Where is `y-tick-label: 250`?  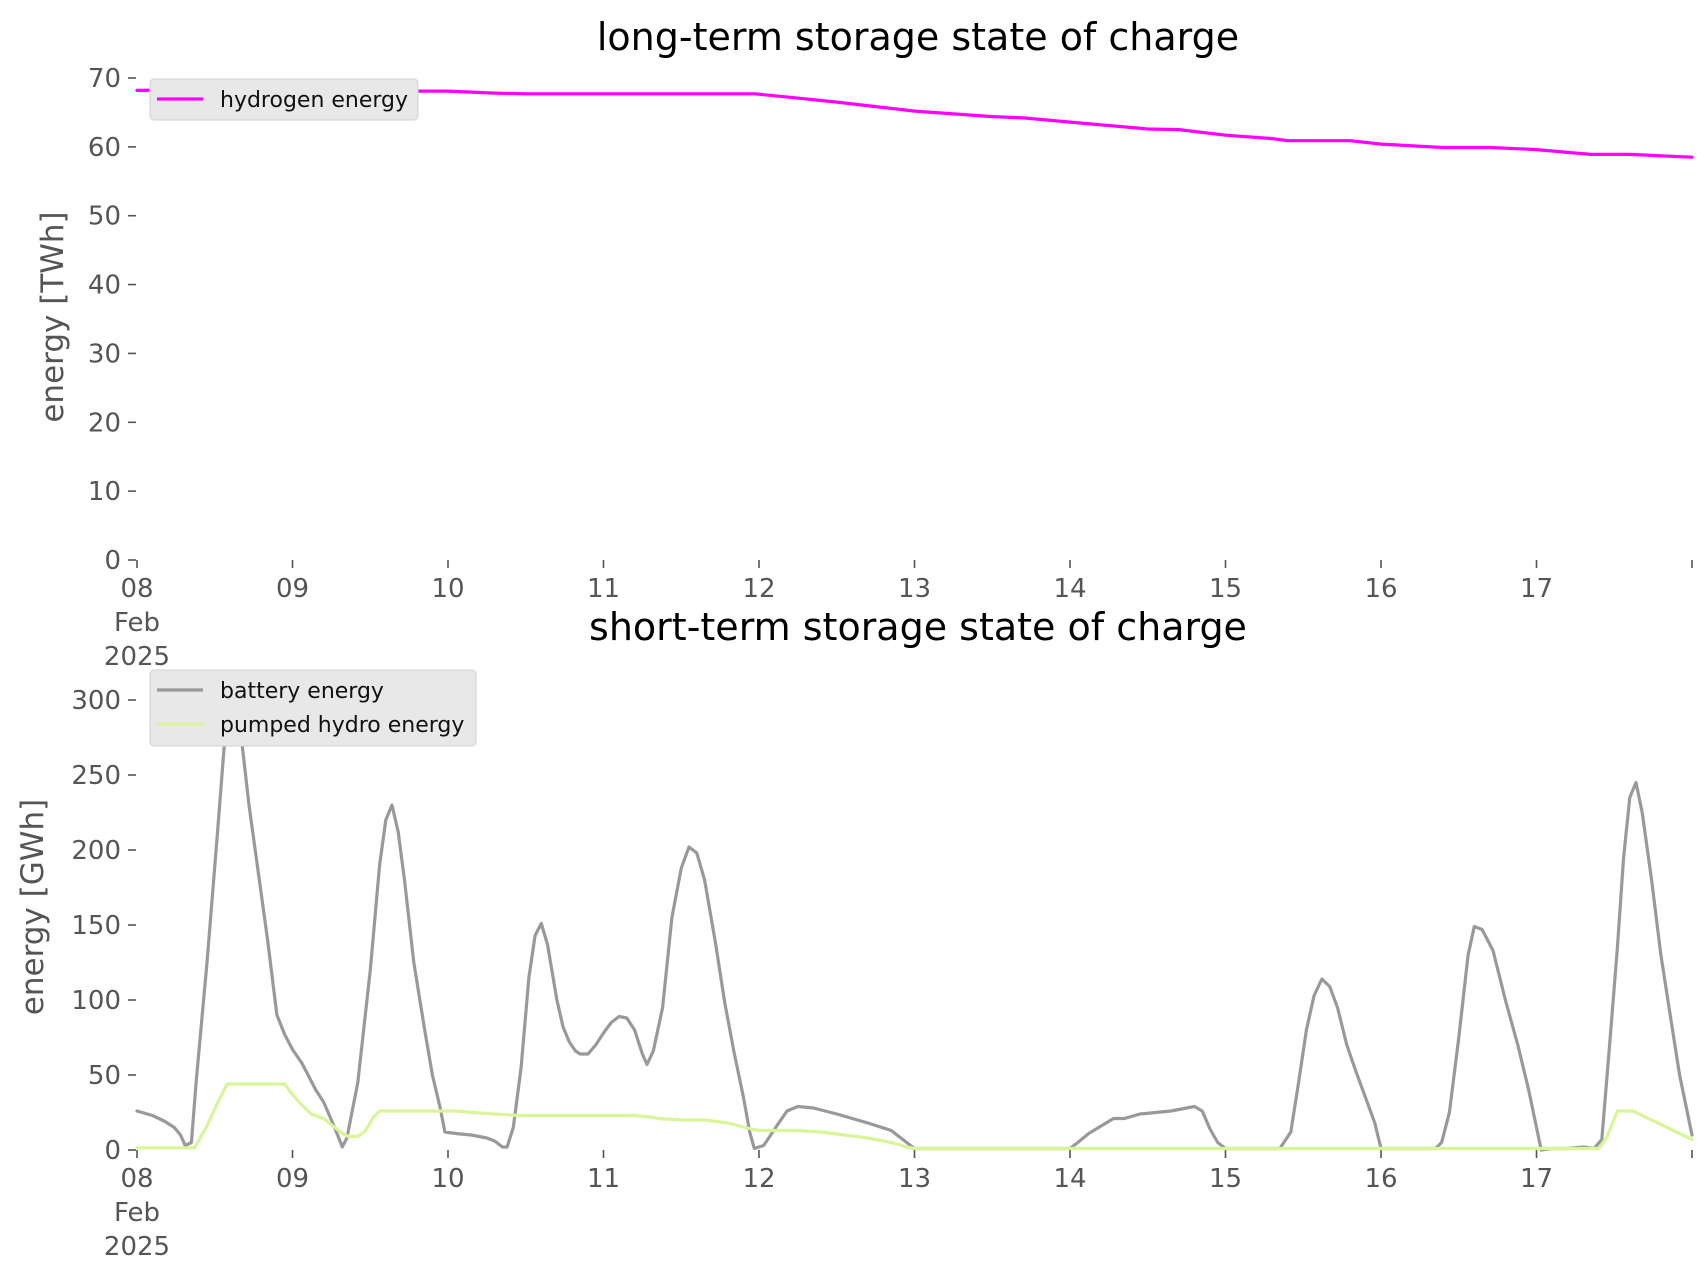
y-tick-label: 250 is located at coordinates (96, 776).